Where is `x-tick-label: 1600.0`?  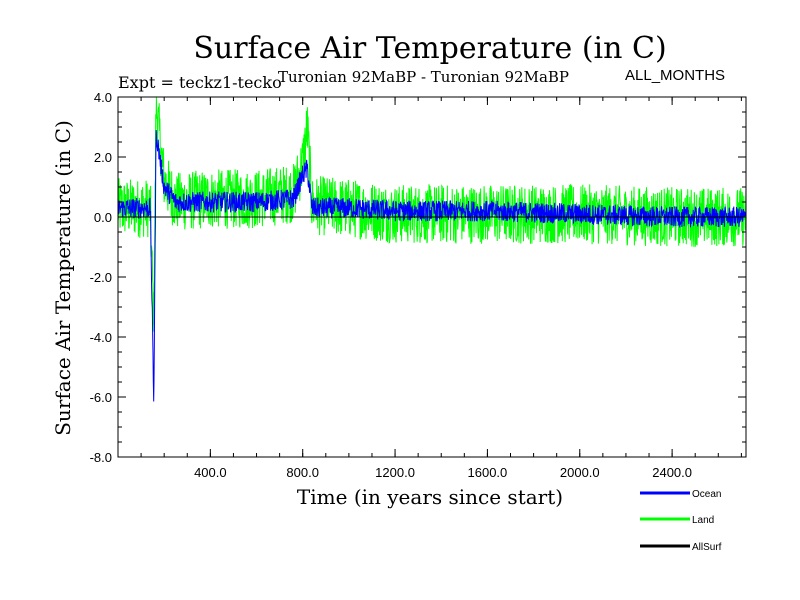
x-tick-label: 1600.0 is located at coordinates (488, 472).